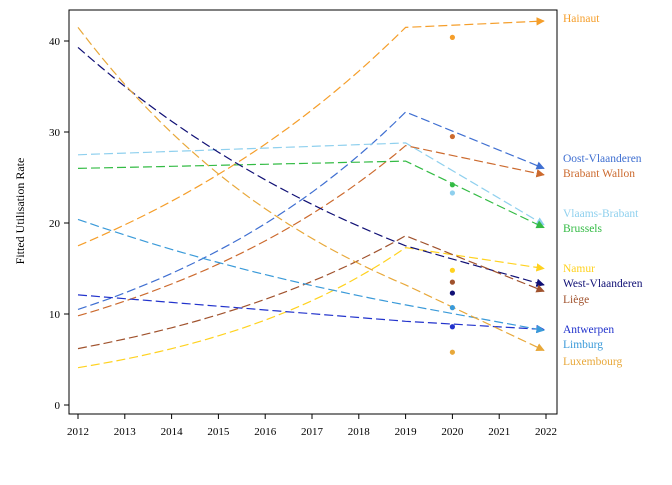 The width and height of the screenshot is (672, 485). I want to click on x-tick-label: 2012, so click(78, 432).